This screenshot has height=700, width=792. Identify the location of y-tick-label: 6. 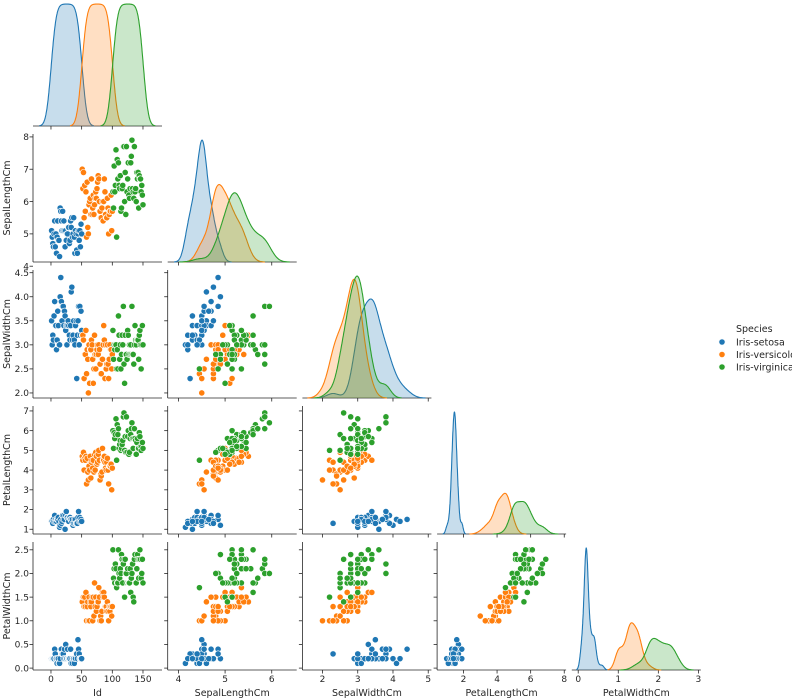
(26, 432).